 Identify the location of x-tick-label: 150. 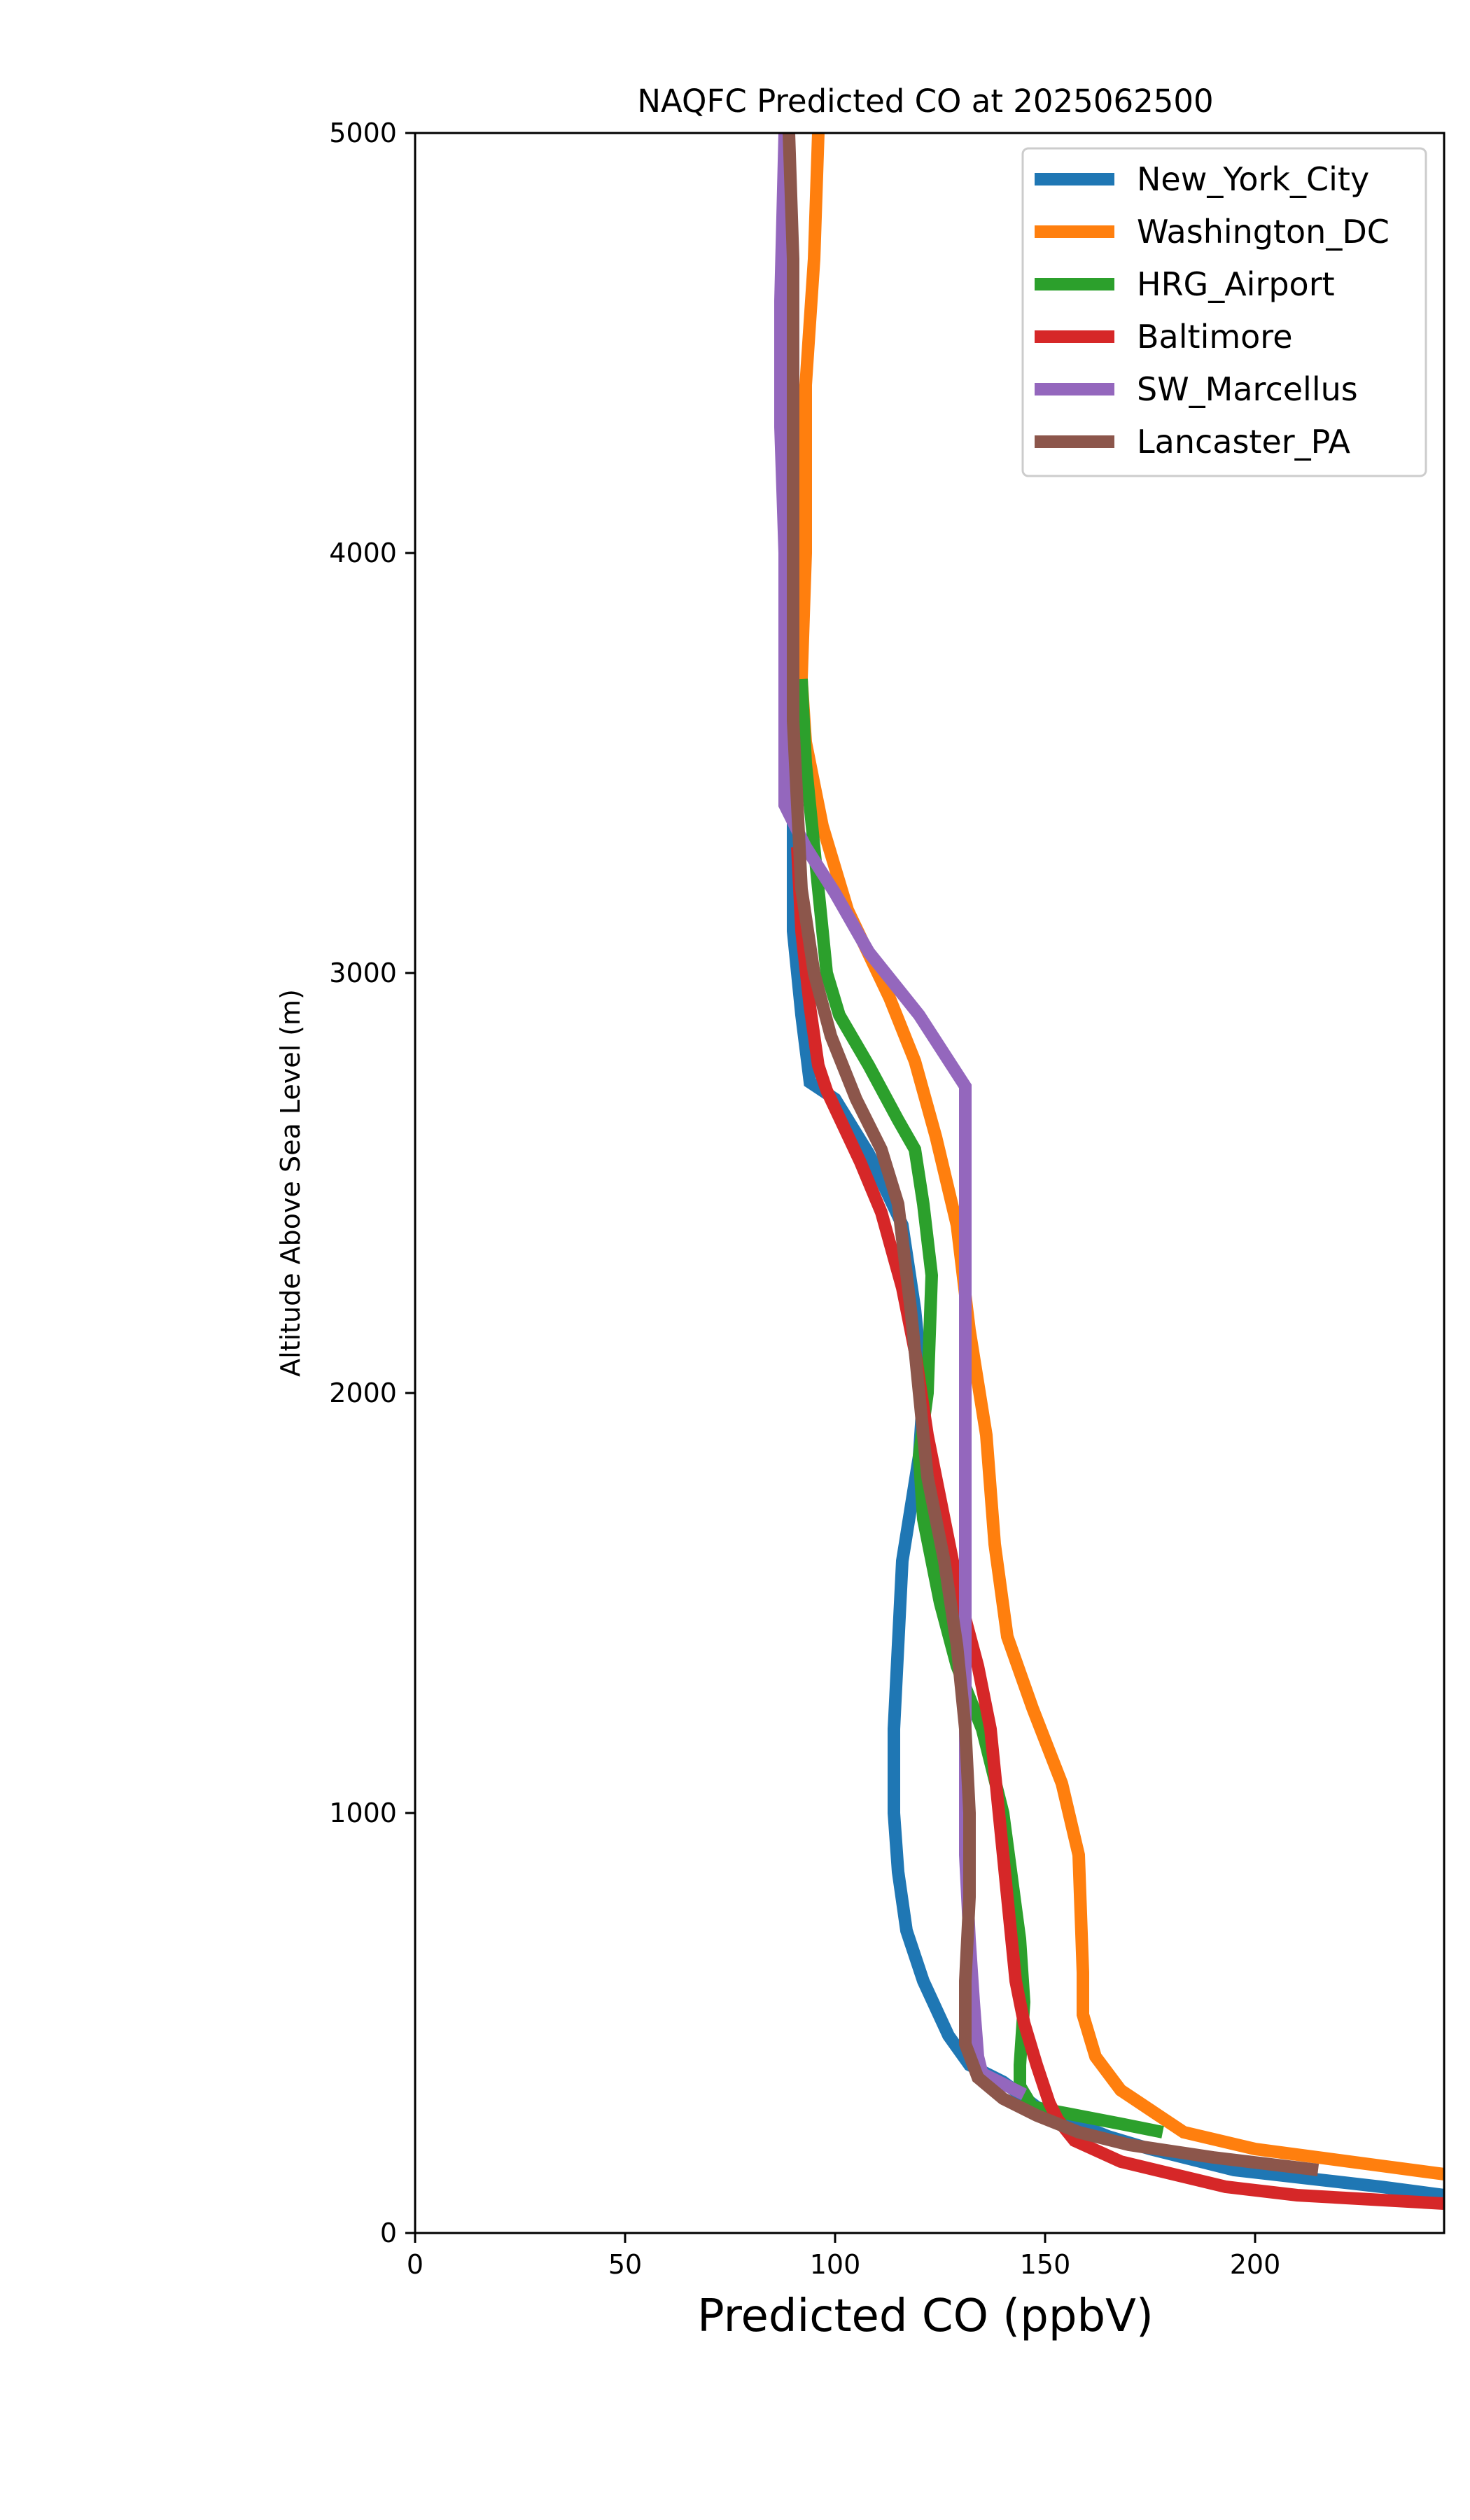
(1045, 2264).